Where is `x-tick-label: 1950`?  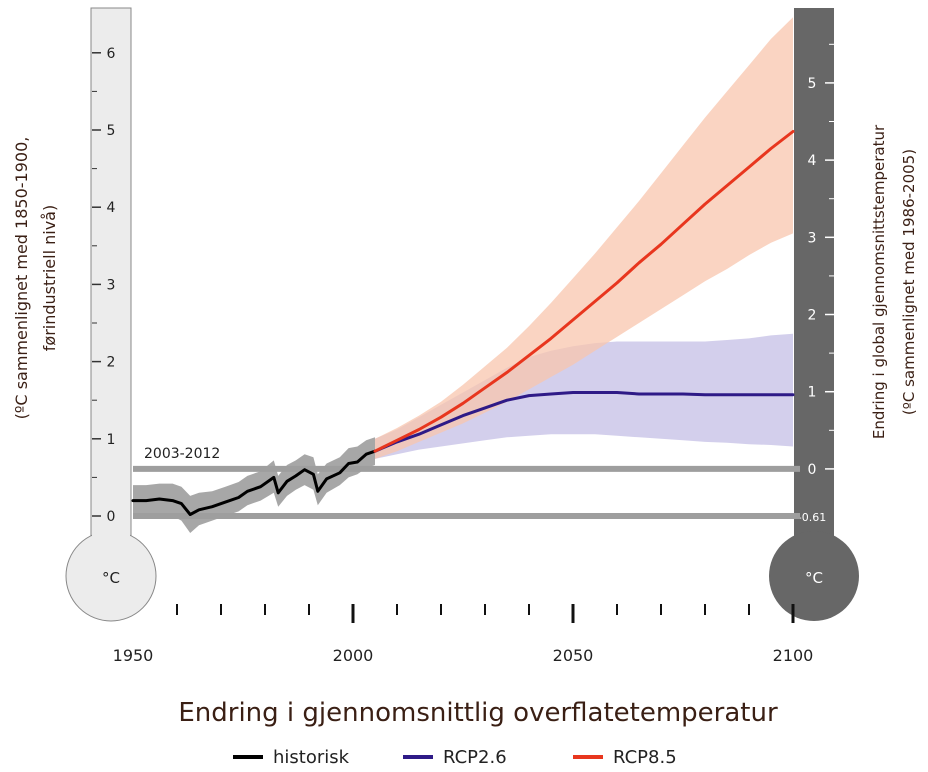
x-tick-label: 1950 is located at coordinates (133, 655).